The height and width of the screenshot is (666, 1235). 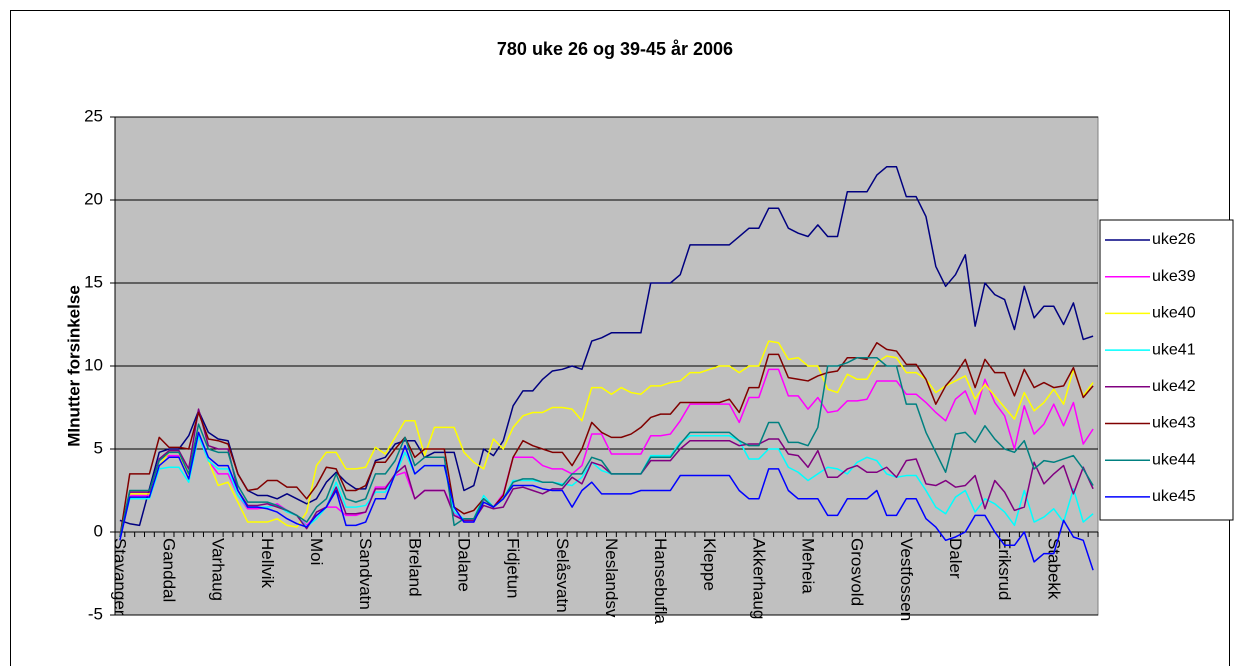 I want to click on x-tick-label: Meheia, so click(x=808, y=566).